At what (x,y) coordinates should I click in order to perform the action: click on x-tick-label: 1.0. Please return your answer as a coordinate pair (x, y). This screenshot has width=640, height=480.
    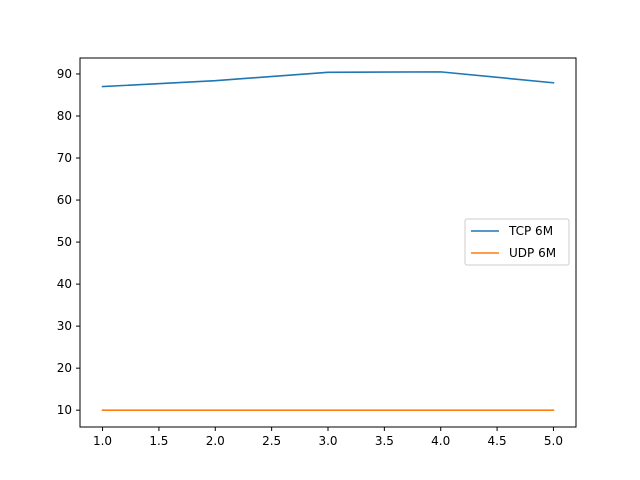
    Looking at the image, I should click on (102, 441).